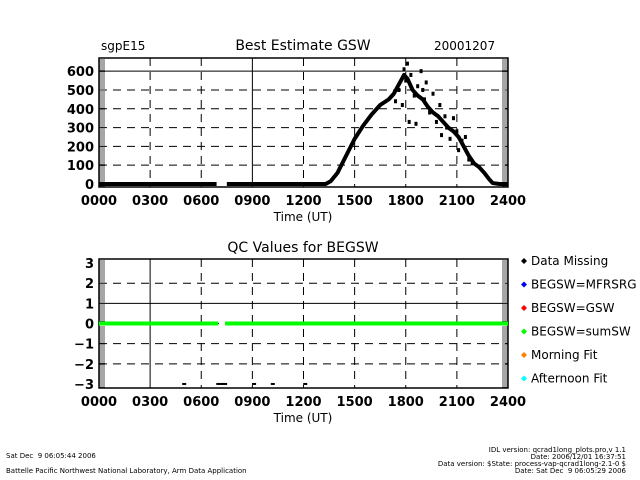 The width and height of the screenshot is (640, 480). What do you see at coordinates (303, 217) in the screenshot?
I see `top-x-axis-label: Time (UT)` at bounding box center [303, 217].